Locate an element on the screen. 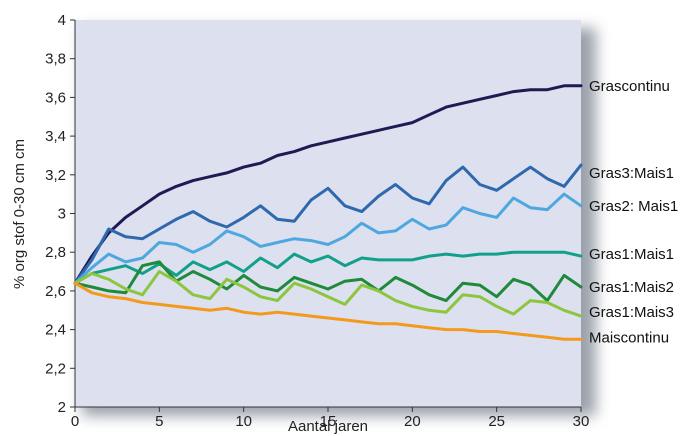 The width and height of the screenshot is (693, 436). x-tick-label: 15 is located at coordinates (328, 421).